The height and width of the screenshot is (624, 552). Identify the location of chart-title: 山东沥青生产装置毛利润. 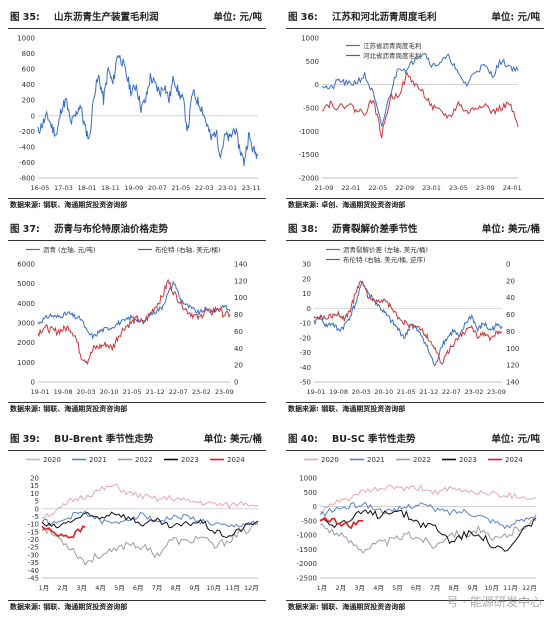
(106, 17).